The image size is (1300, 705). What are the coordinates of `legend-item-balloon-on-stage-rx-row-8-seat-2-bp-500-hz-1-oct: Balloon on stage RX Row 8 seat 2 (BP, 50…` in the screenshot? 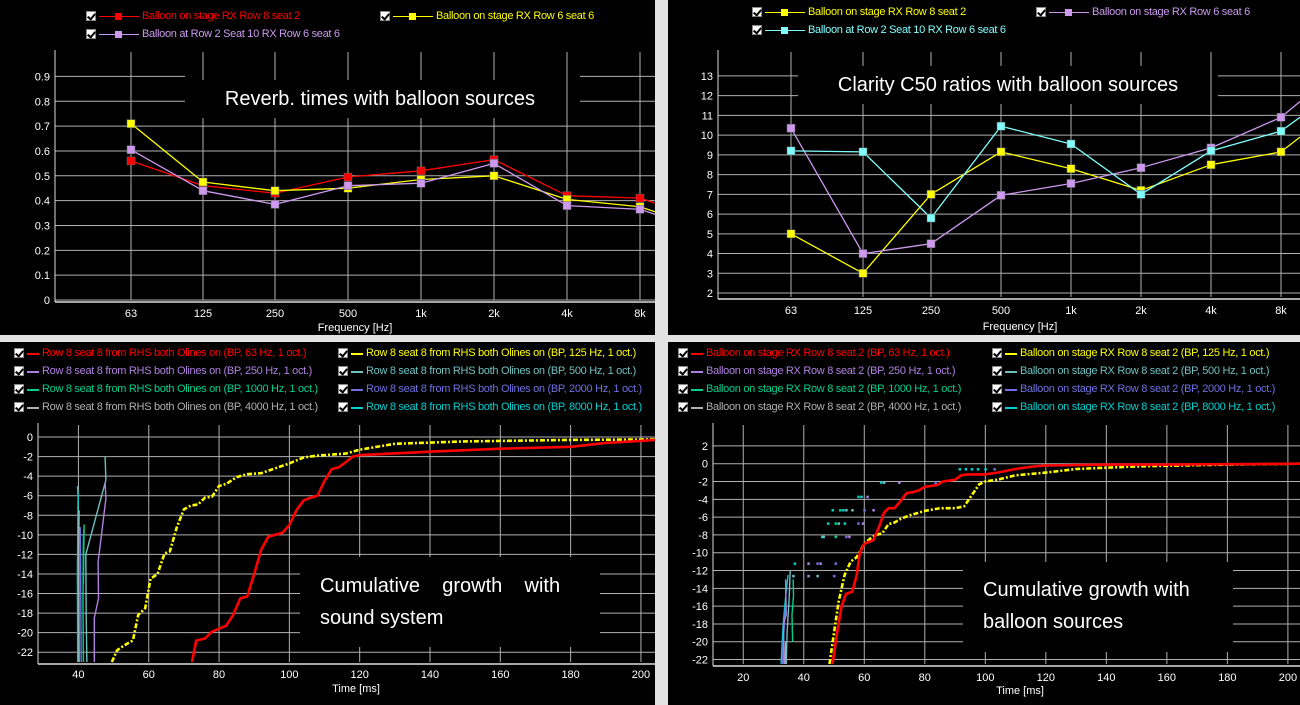 It's located at (1131, 371).